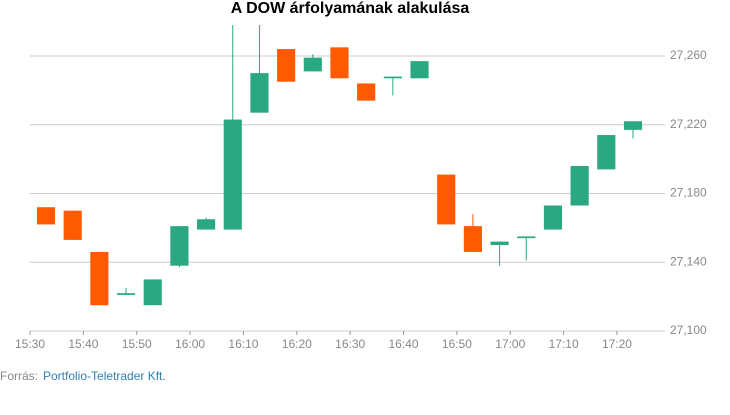 The image size is (730, 415). Describe the element at coordinates (688, 330) in the screenshot. I see `y-tick-label: 27,100` at that location.